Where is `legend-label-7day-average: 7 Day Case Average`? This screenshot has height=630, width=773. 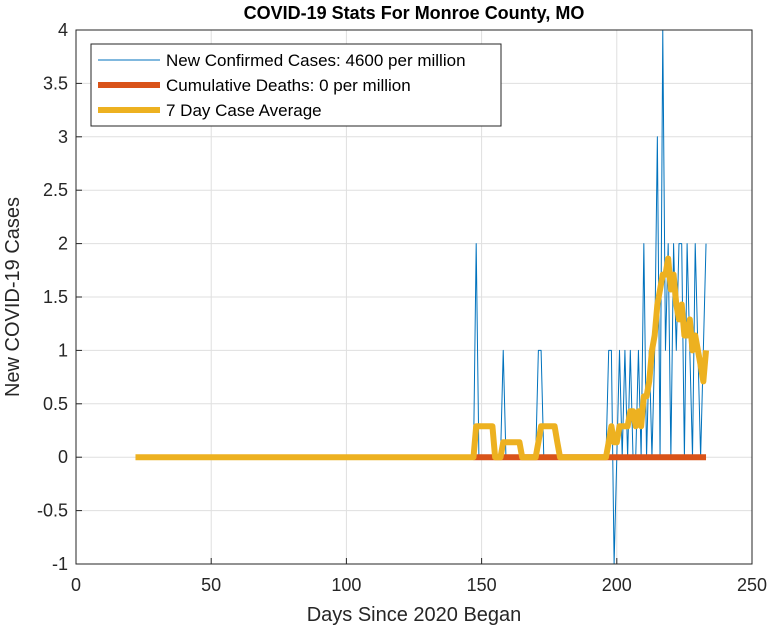 legend-label-7day-average: 7 Day Case Average is located at coordinates (244, 110).